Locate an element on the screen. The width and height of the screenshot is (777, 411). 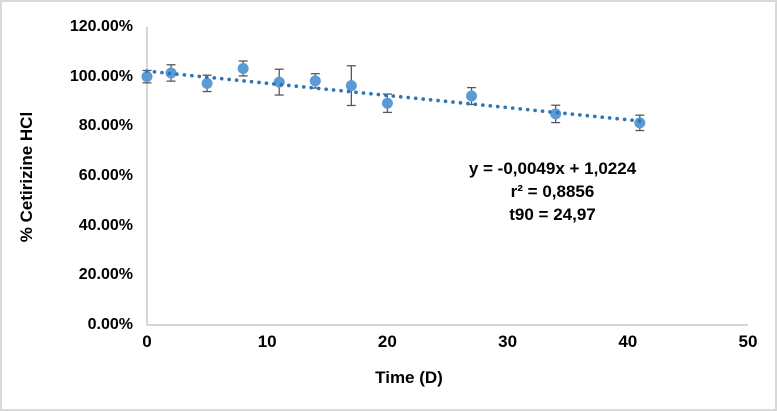
y-tick-label: 100.00% is located at coordinates (101, 76).